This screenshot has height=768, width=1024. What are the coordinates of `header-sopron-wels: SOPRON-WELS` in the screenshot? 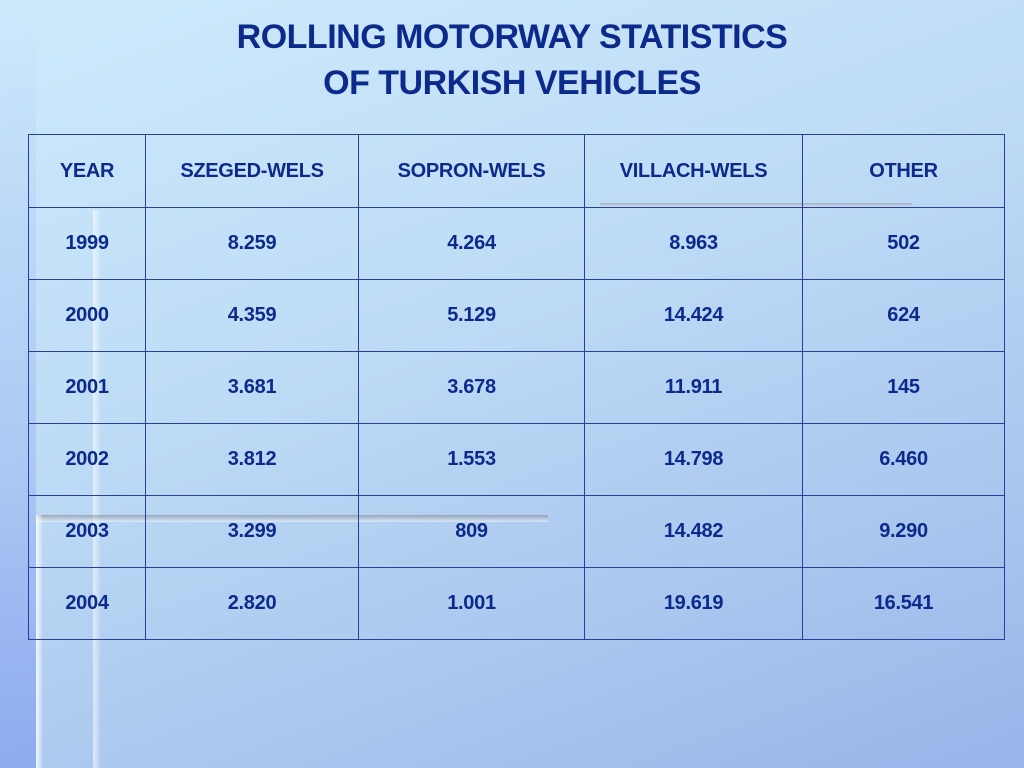 It's located at (471, 171).